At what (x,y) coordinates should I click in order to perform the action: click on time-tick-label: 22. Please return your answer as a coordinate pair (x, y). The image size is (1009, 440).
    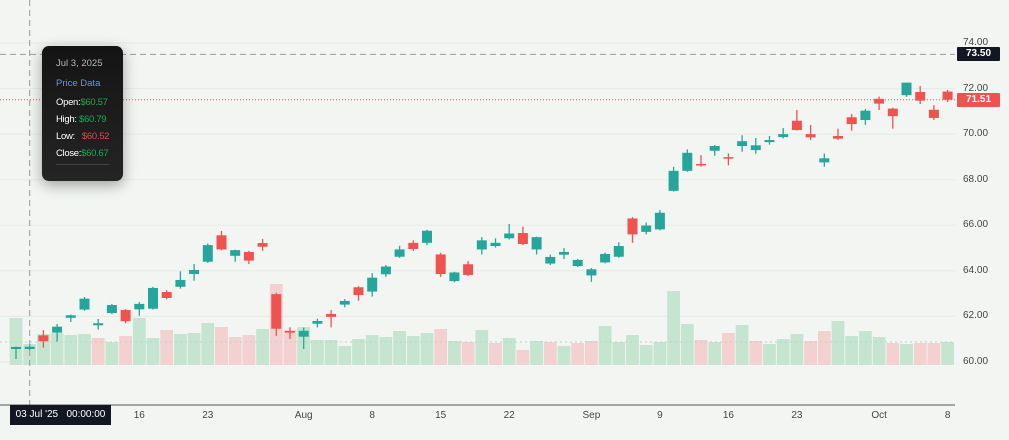
    Looking at the image, I should click on (509, 415).